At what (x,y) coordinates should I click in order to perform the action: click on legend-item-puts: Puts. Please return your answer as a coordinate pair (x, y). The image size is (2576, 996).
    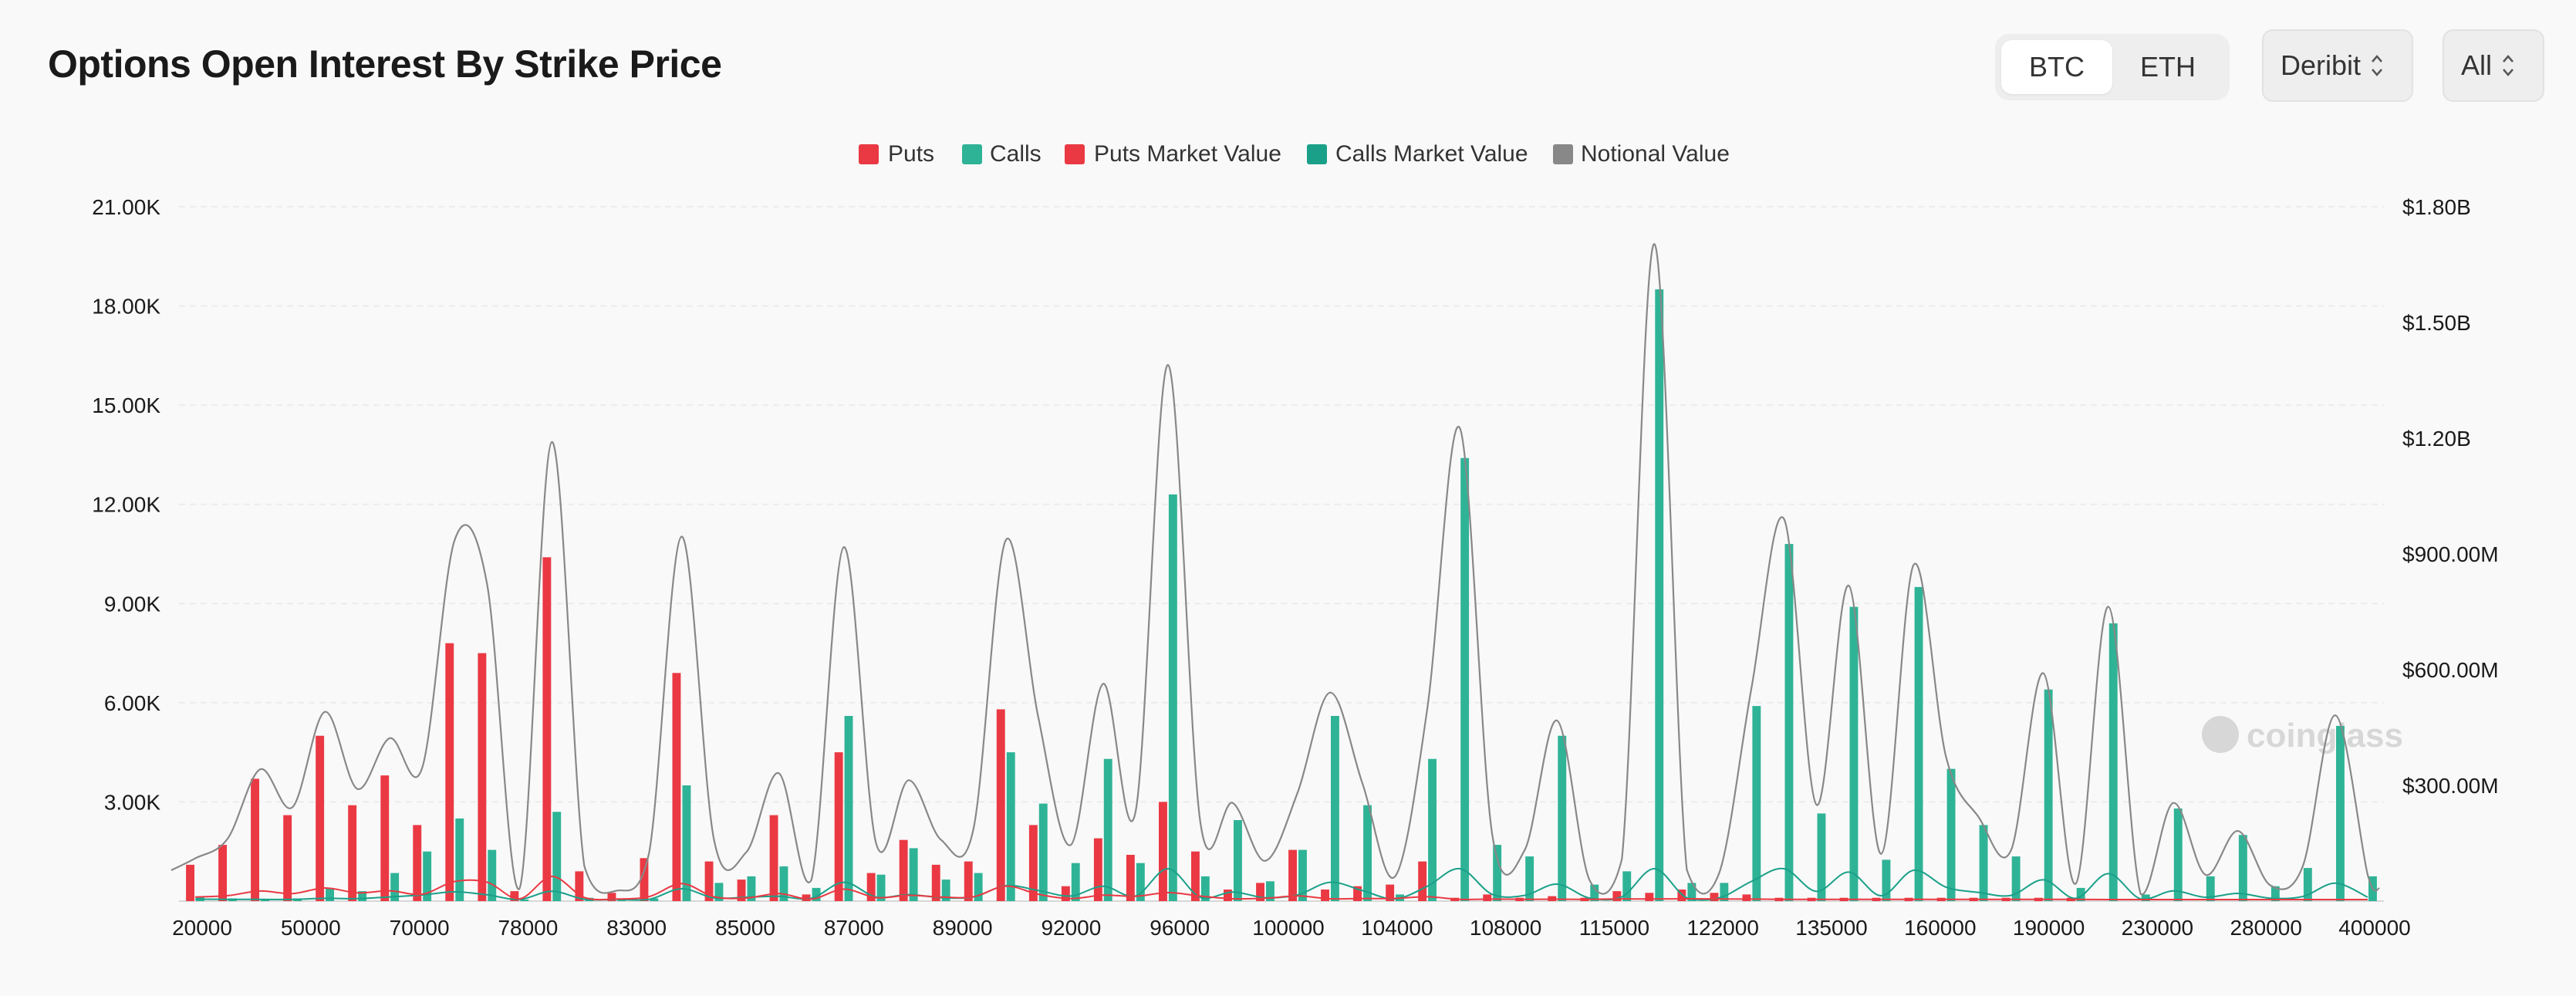
    Looking at the image, I should click on (896, 154).